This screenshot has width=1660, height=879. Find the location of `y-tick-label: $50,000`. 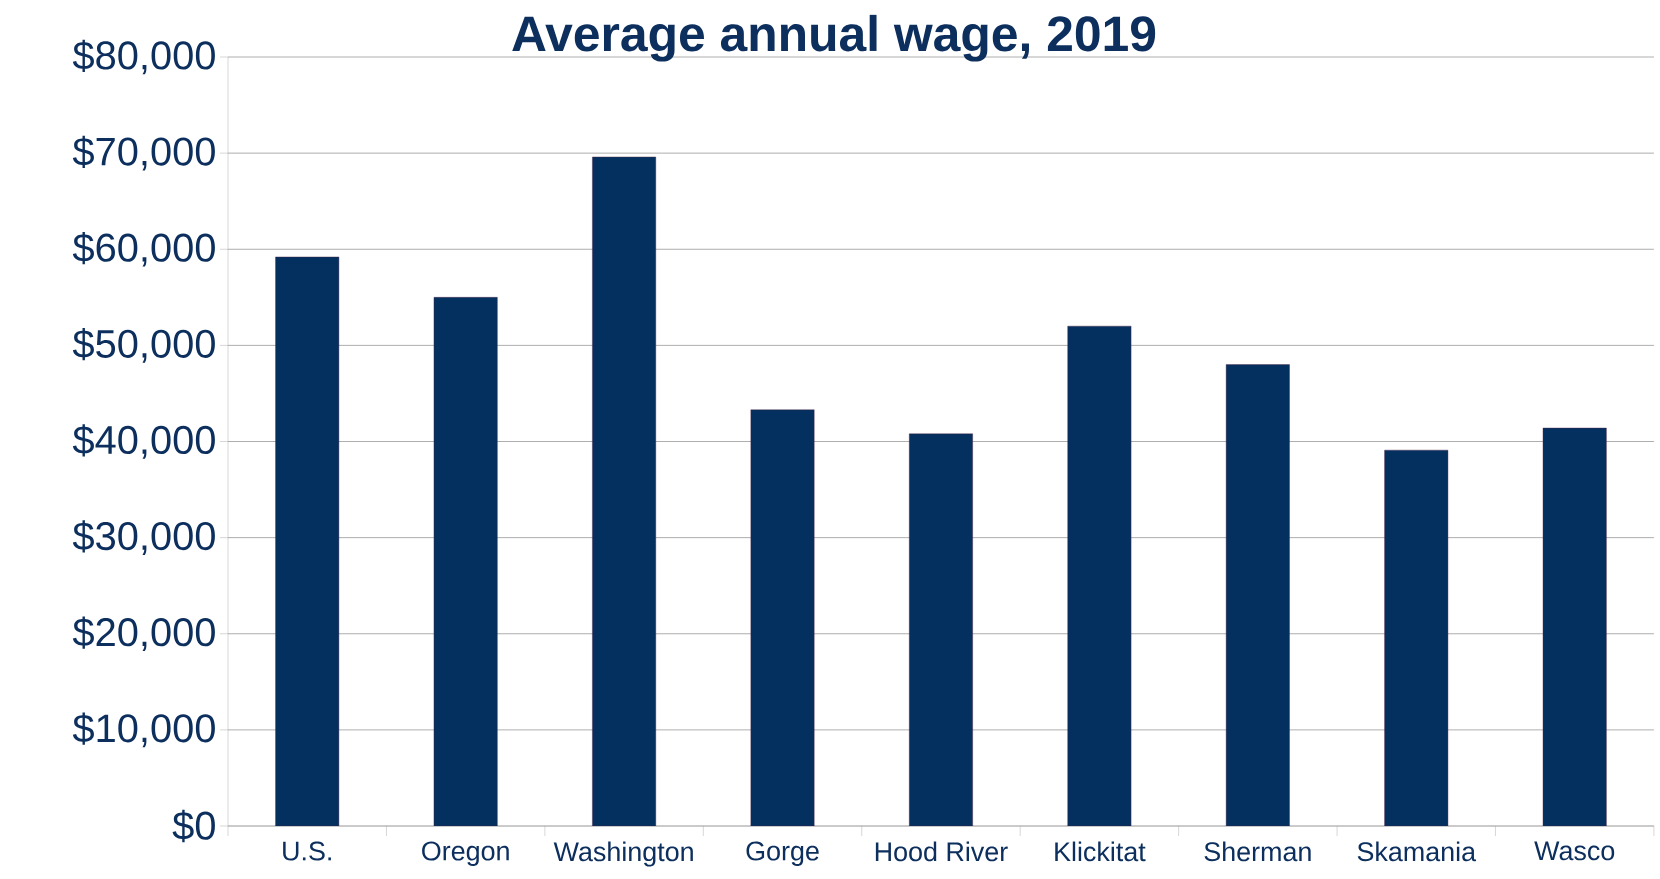

y-tick-label: $50,000 is located at coordinates (143, 345).